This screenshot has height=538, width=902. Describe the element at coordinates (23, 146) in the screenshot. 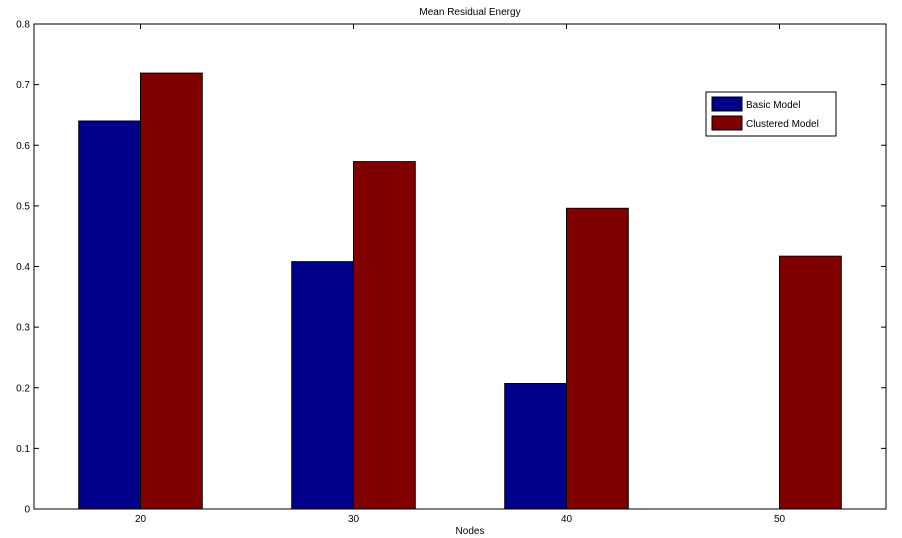

I see `y-tick-label: 0.6` at that location.